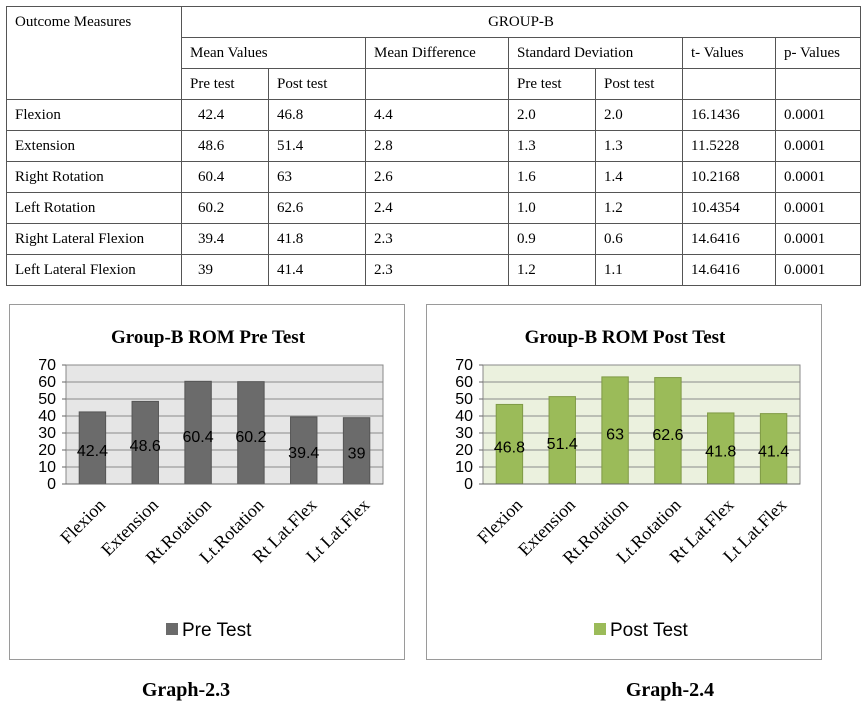  What do you see at coordinates (552, 208) in the screenshot?
I see `table-cell-sd-pre: 1.0` at bounding box center [552, 208].